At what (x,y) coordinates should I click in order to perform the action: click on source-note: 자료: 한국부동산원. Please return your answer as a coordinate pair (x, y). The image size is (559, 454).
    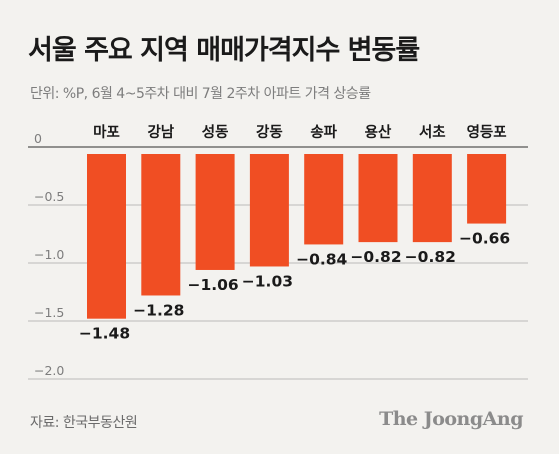
    Looking at the image, I should click on (84, 423).